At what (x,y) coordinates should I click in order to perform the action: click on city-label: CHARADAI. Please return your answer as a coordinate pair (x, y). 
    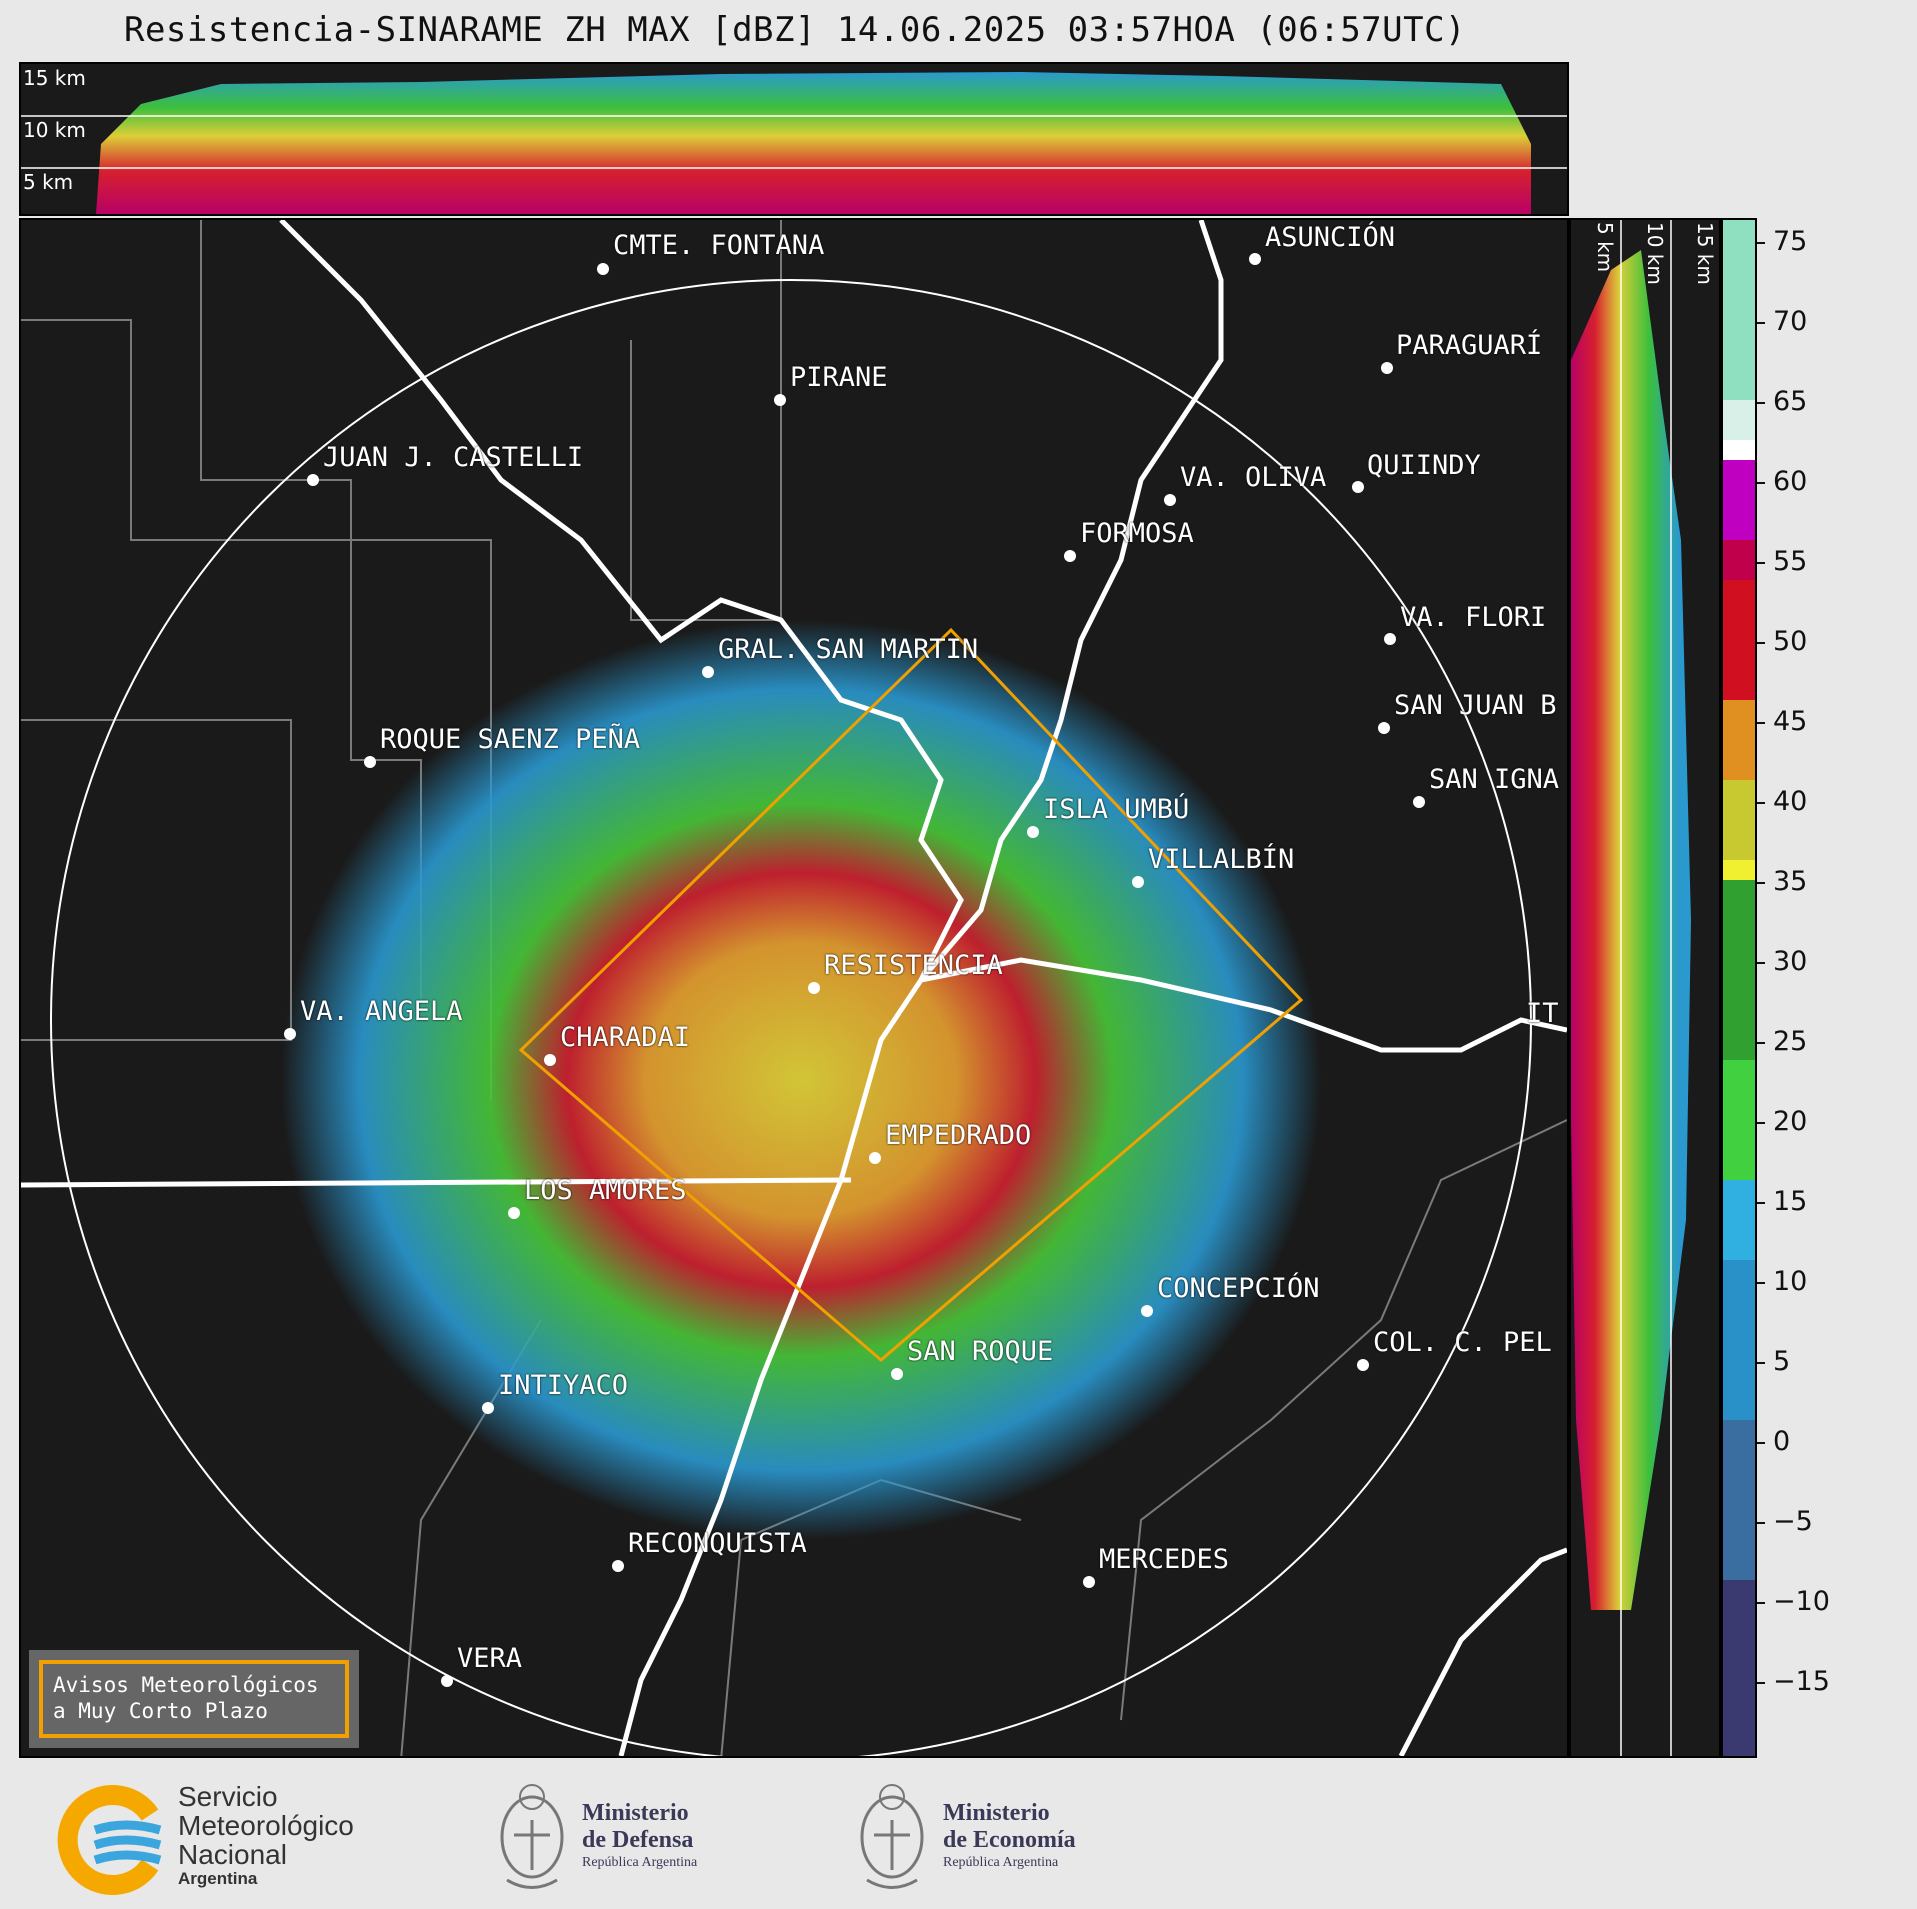
    Looking at the image, I should click on (625, 1037).